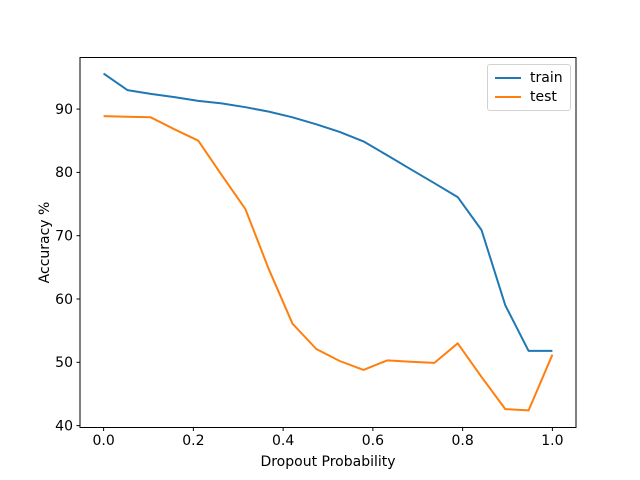 The image size is (640, 480). Describe the element at coordinates (543, 96) in the screenshot. I see `legend-test-label: test` at that location.